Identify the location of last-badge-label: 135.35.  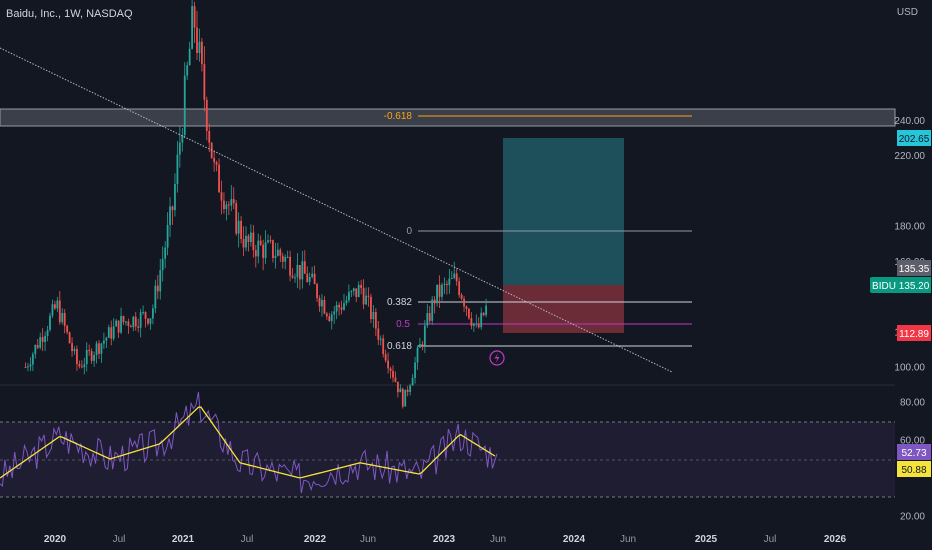
(914, 269).